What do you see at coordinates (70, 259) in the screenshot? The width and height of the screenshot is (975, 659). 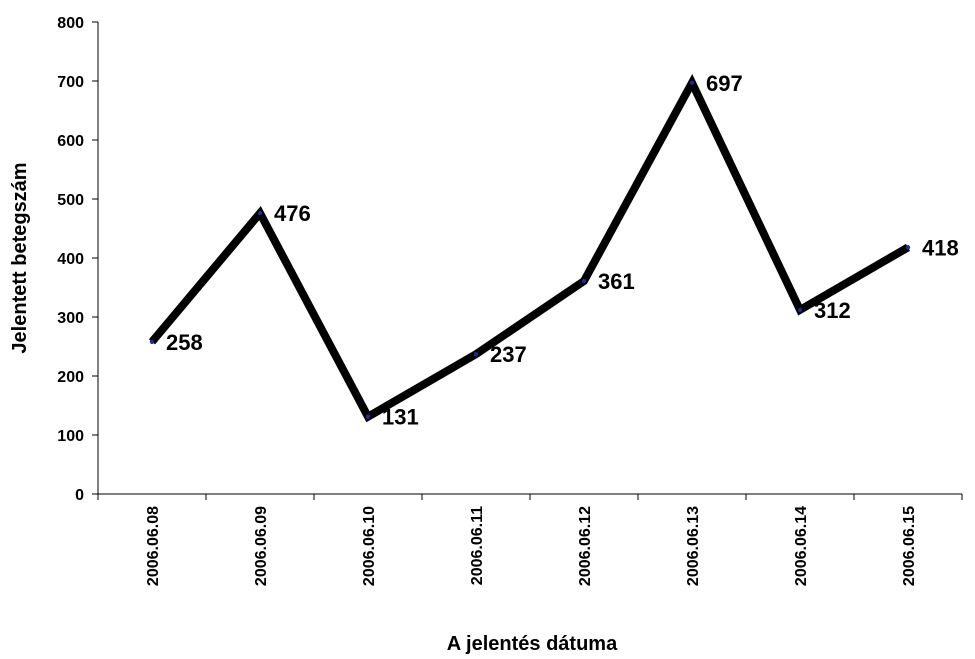 I see `y-tick-label: 400` at bounding box center [70, 259].